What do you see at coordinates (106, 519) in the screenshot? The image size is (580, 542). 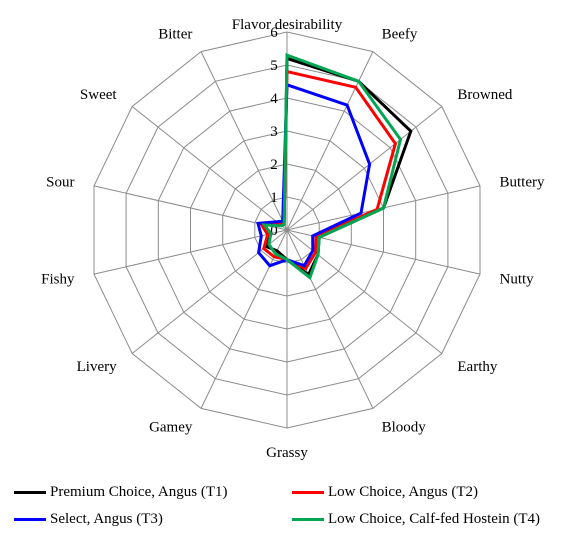 I see `legend-label: Select, Angus (T3)` at bounding box center [106, 519].